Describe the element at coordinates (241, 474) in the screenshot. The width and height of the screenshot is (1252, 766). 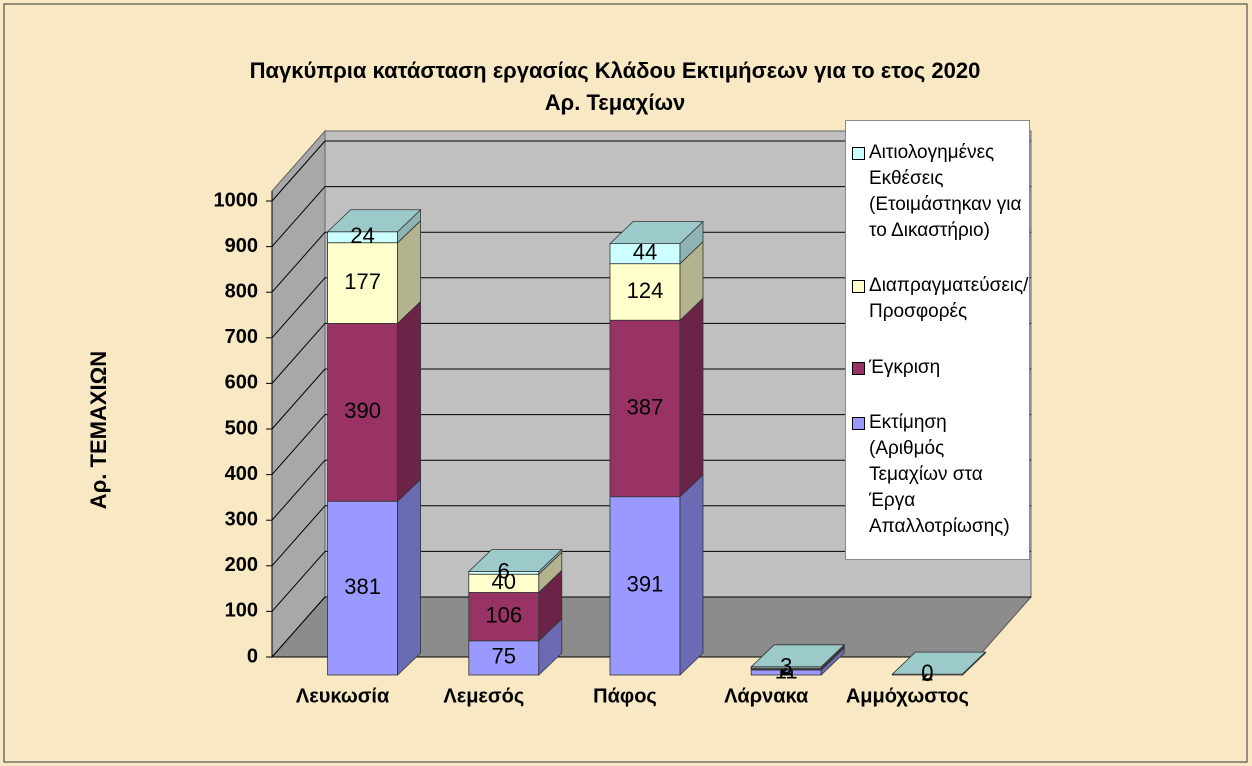
I see `y-tick-label: 400` at that location.